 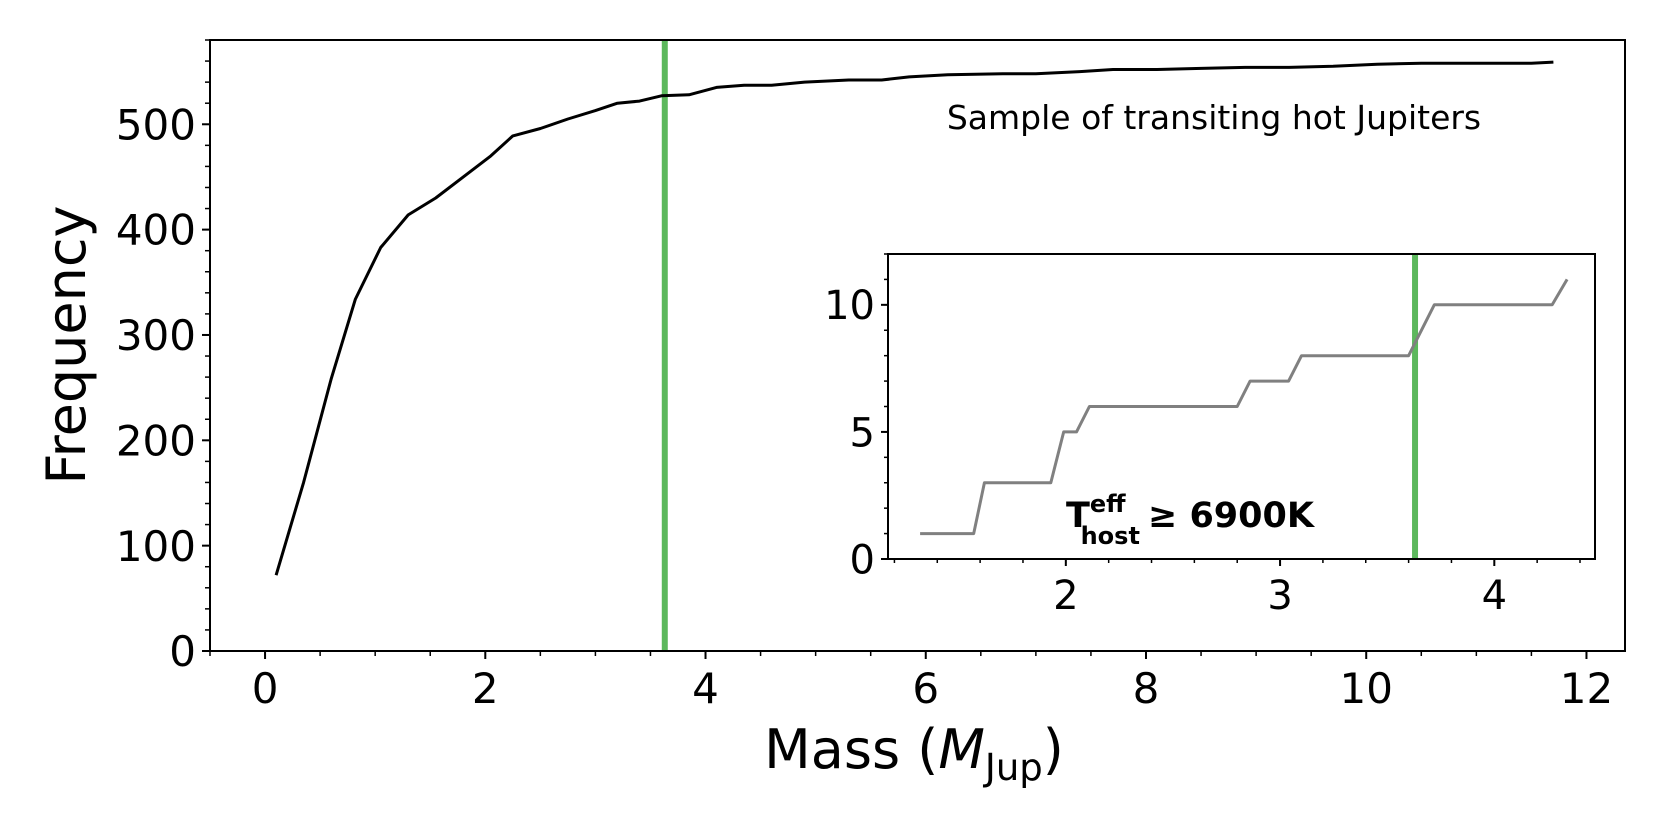 I want to click on inset-ytick-label: 5, so click(x=862, y=433).